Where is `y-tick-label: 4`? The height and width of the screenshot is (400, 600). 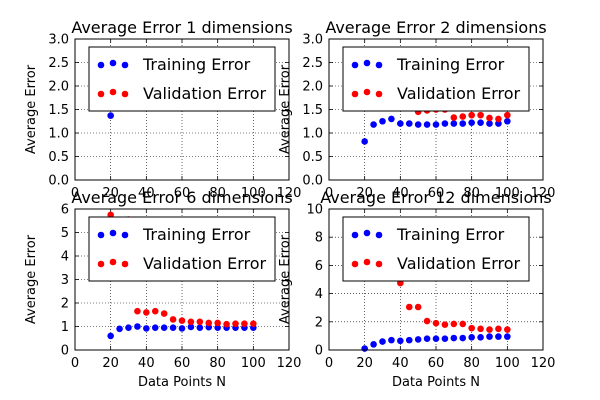 y-tick-label: 4 is located at coordinates (65, 257).